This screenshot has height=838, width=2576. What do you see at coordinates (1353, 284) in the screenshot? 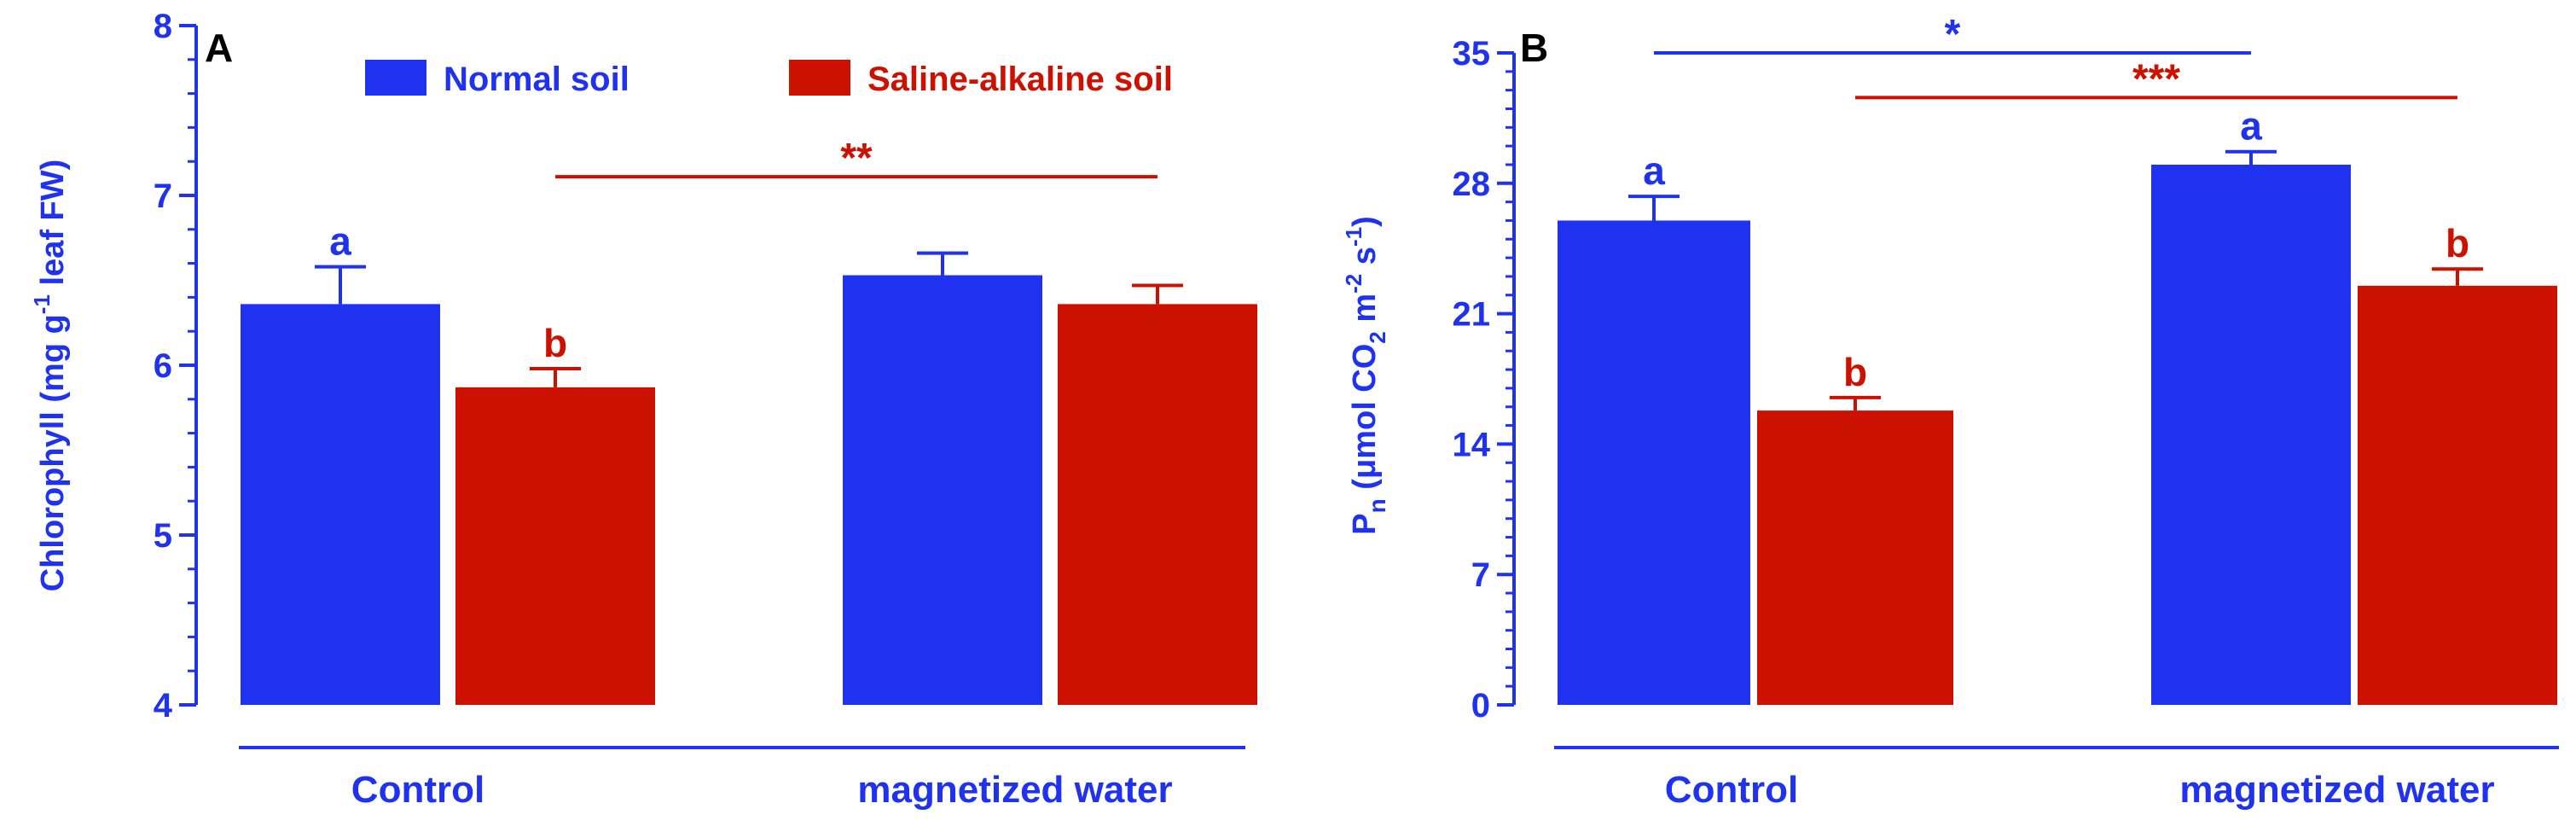
I see `panel-b-ylabel-supm: -2` at bounding box center [1353, 284].